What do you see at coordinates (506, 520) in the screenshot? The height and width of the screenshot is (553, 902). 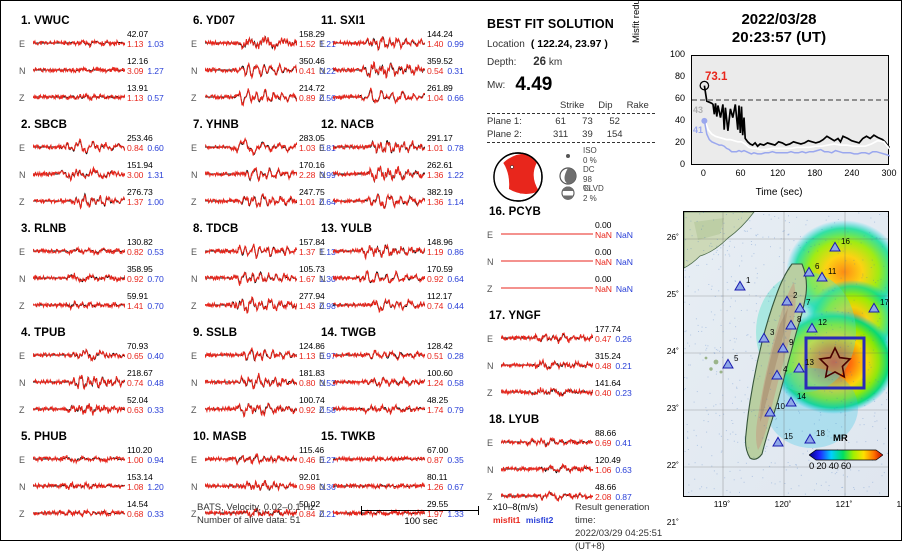 I see `misfit1-legend: misfit1` at bounding box center [506, 520].